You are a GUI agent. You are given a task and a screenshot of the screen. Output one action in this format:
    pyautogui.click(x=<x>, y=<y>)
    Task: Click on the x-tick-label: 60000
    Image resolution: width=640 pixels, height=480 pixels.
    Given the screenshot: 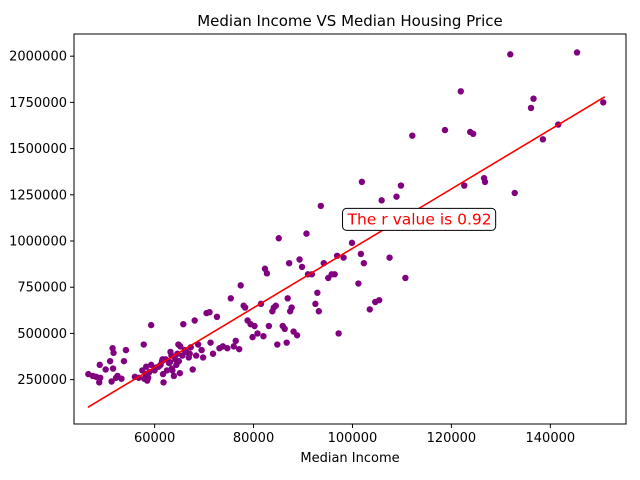 What is the action you would take?
    pyautogui.click(x=154, y=438)
    